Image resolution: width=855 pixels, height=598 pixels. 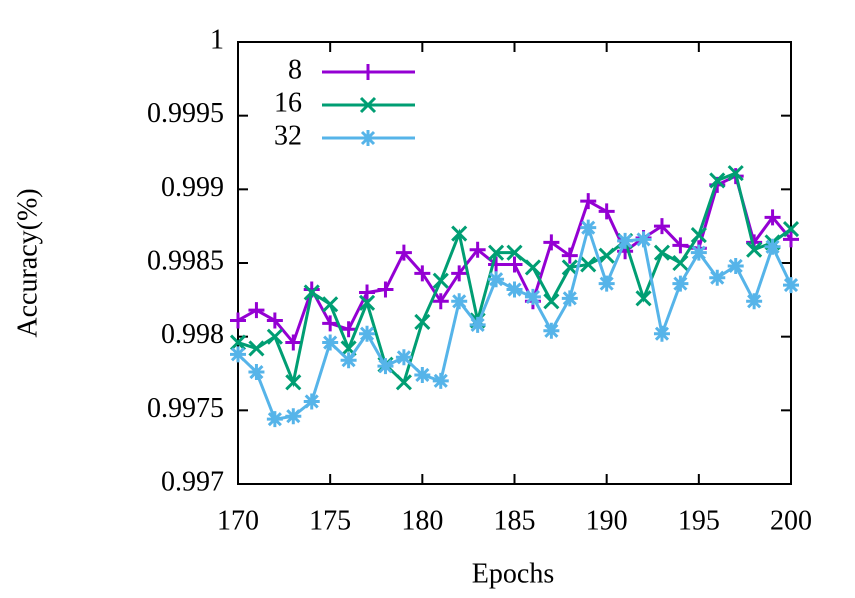 What do you see at coordinates (699, 520) in the screenshot?
I see `x-tick-label: 195` at bounding box center [699, 520].